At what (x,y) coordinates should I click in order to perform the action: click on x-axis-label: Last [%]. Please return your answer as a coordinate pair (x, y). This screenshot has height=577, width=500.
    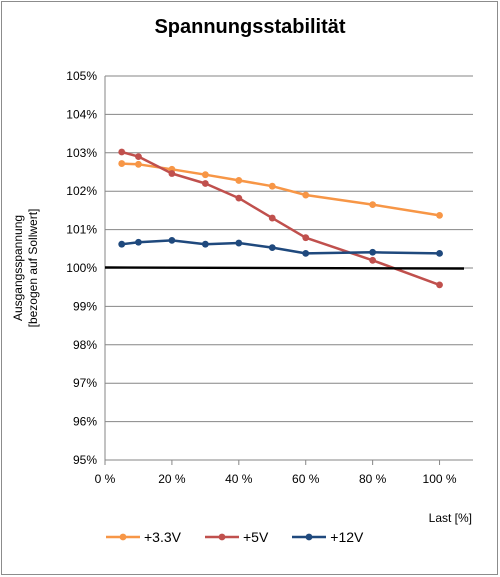
    Looking at the image, I should click on (450, 518).